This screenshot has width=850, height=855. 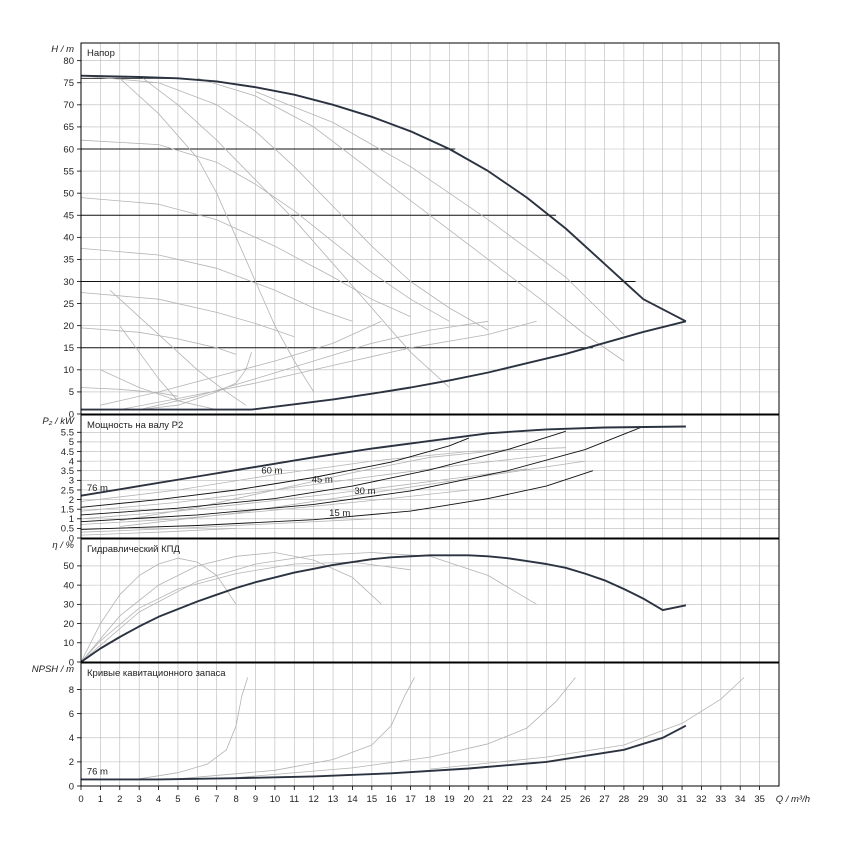 What do you see at coordinates (624, 799) in the screenshot?
I see `x-tick-label: 28` at bounding box center [624, 799].